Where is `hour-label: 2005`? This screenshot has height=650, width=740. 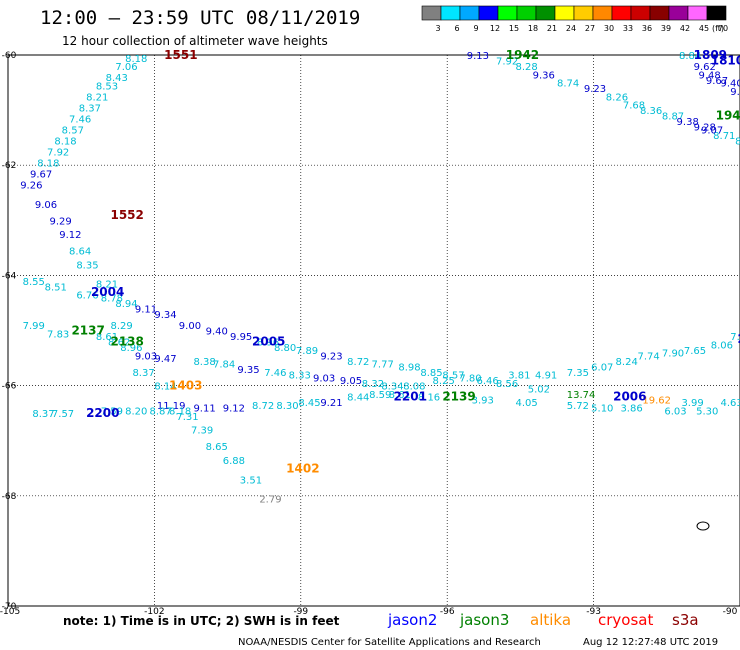 hour-label: 2005 is located at coordinates (268, 342).